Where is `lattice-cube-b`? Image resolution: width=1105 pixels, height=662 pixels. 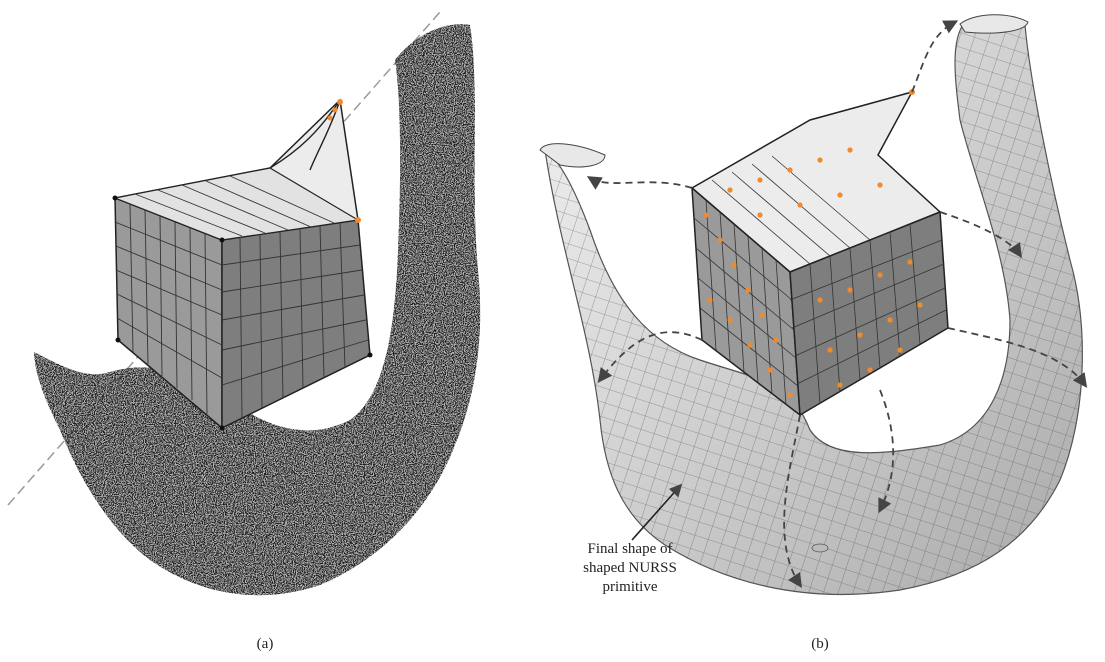 lattice-cube-b is located at coordinates (819, 253).